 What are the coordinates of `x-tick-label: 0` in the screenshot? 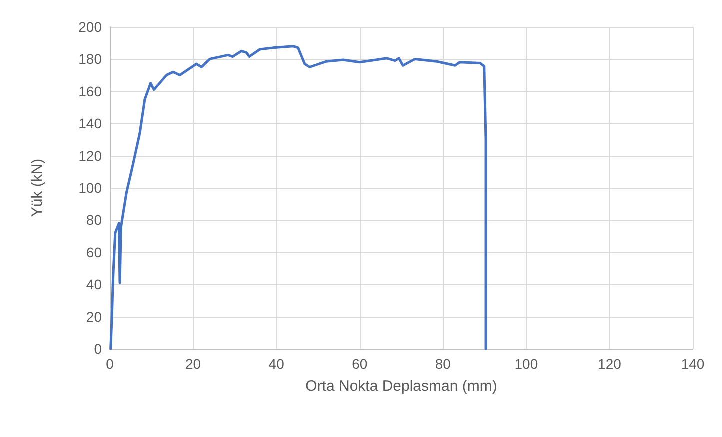 It's located at (110, 364).